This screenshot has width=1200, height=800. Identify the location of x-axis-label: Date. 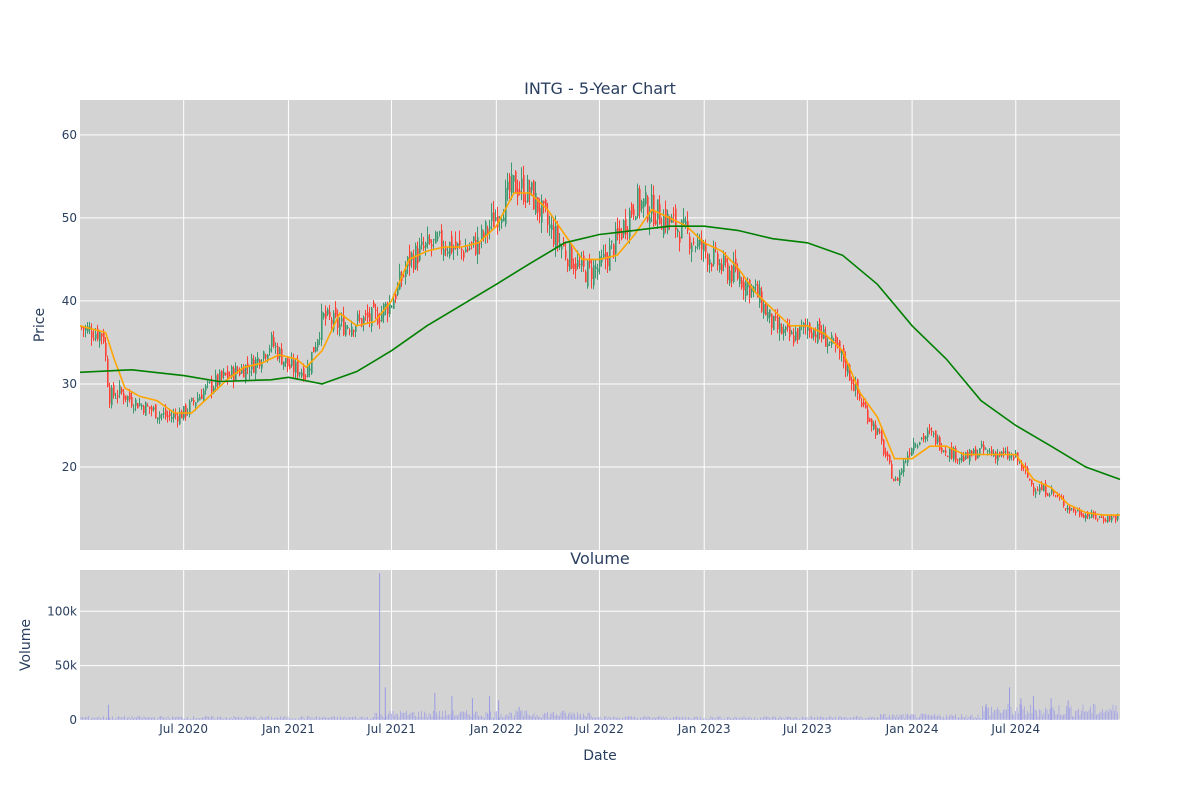
(599, 756).